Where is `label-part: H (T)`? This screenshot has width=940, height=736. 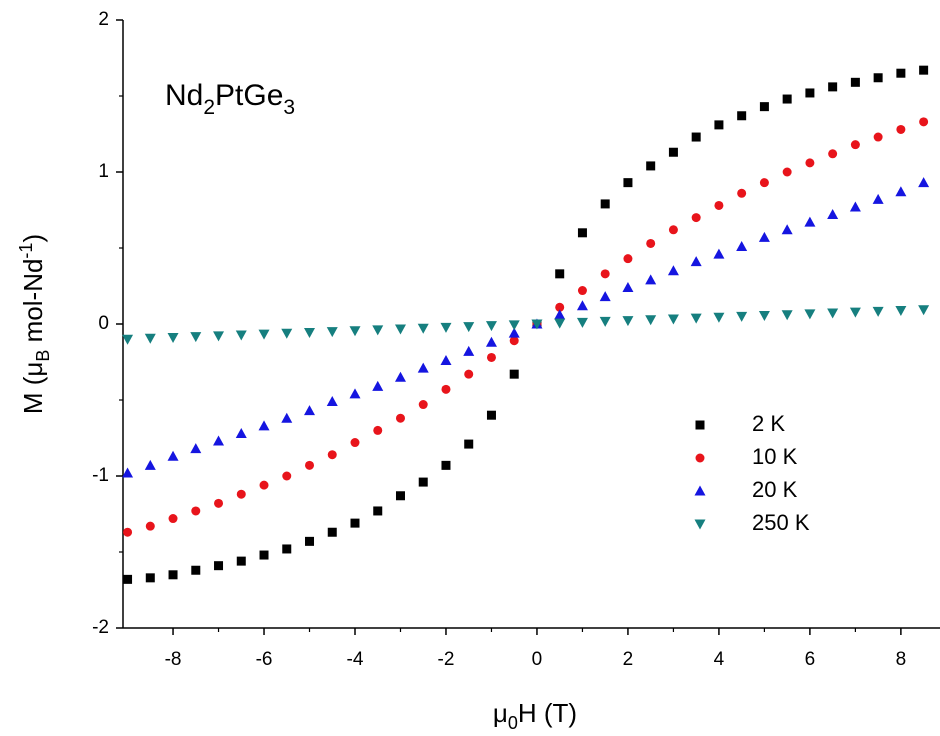 label-part: H (T) is located at coordinates (547, 713).